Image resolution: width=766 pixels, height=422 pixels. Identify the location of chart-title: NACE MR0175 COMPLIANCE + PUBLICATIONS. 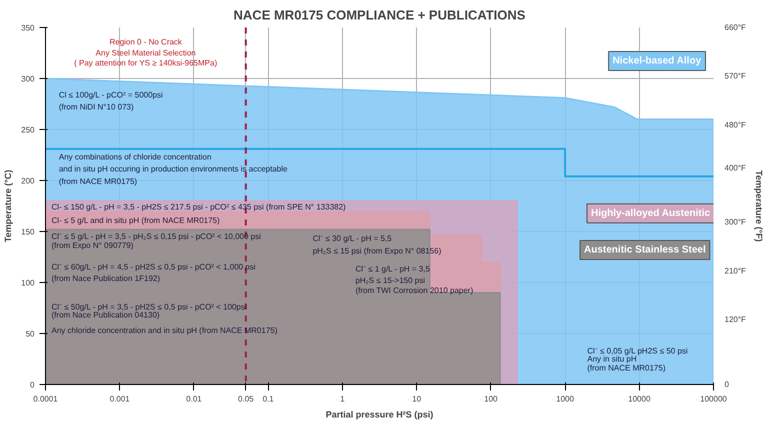
(380, 15).